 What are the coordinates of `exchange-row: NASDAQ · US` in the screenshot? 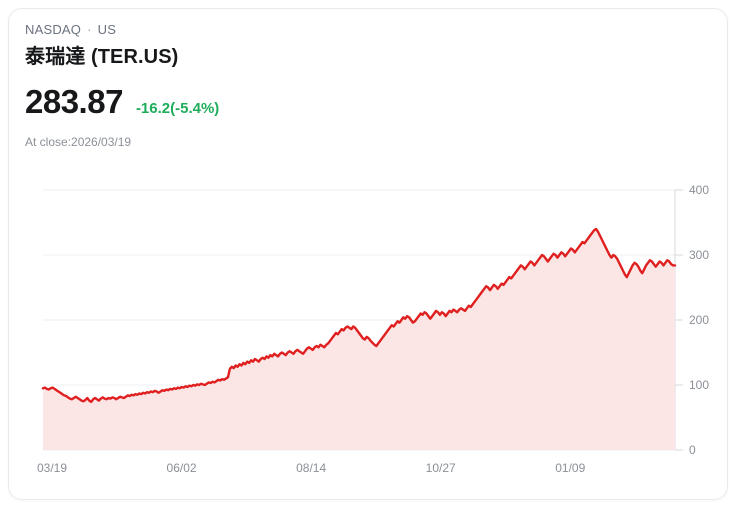 It's located at (368, 30).